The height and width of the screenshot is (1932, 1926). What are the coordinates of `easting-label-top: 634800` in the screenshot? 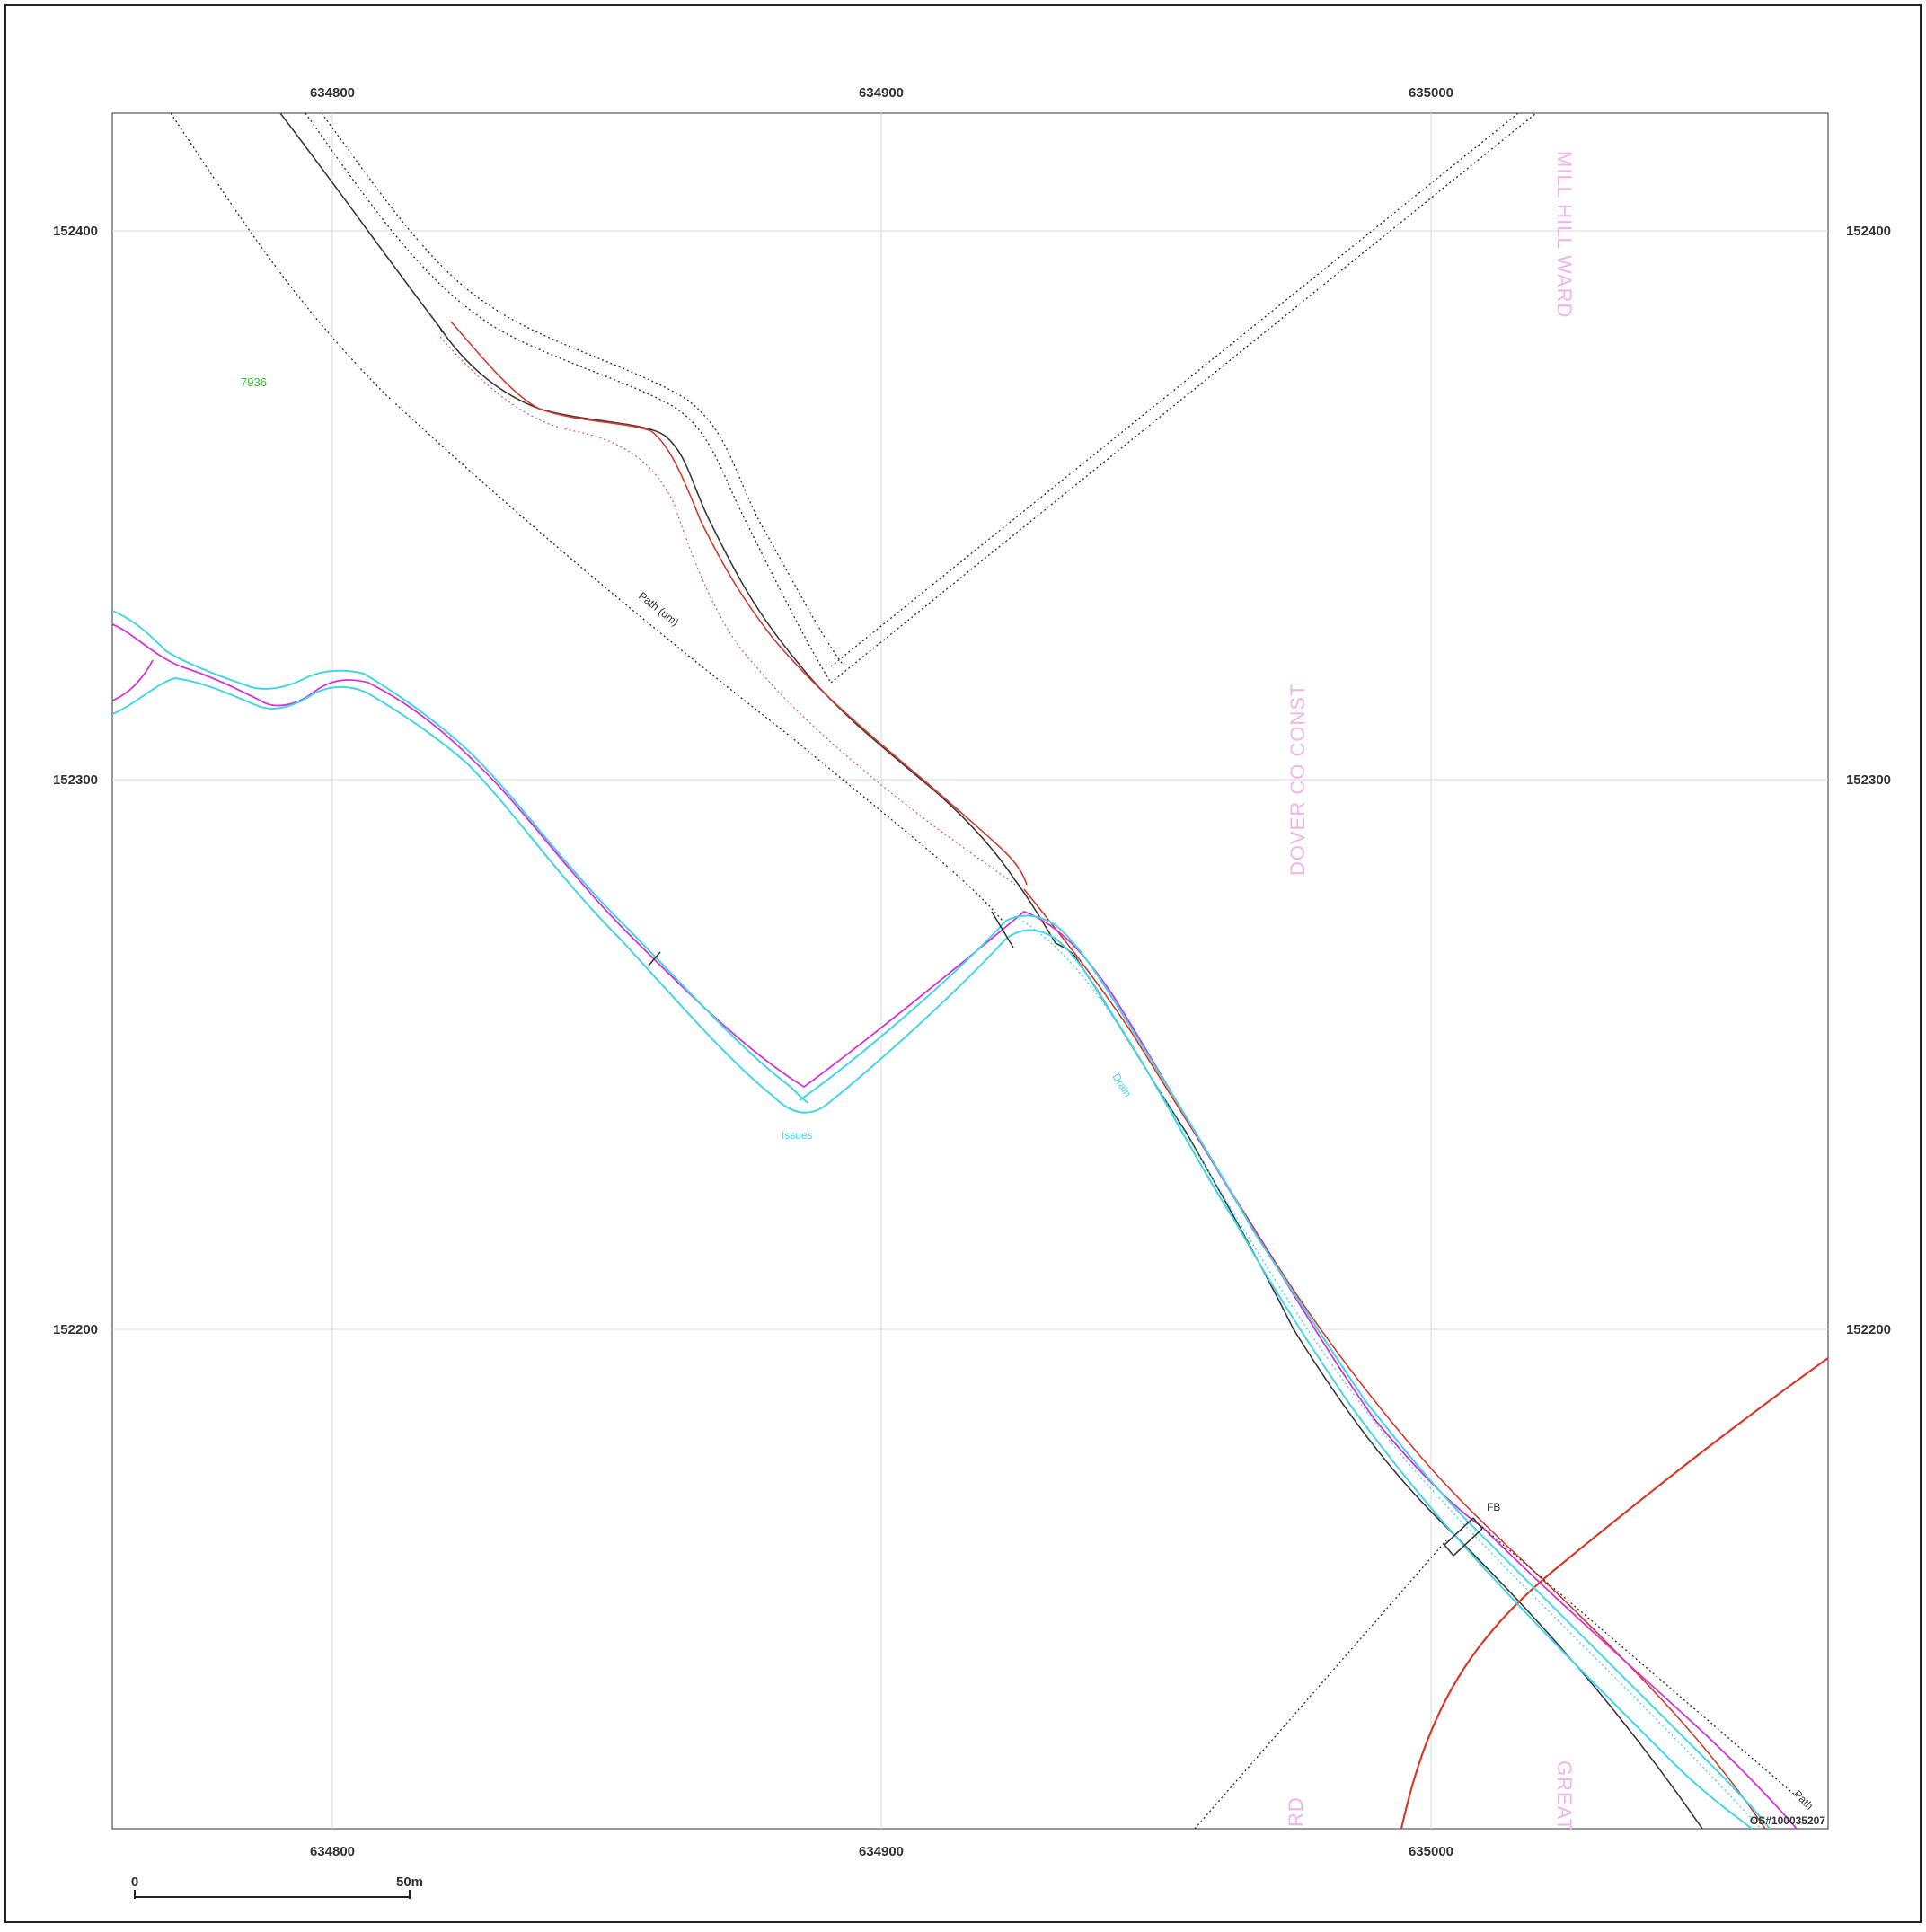 It's located at (332, 93).